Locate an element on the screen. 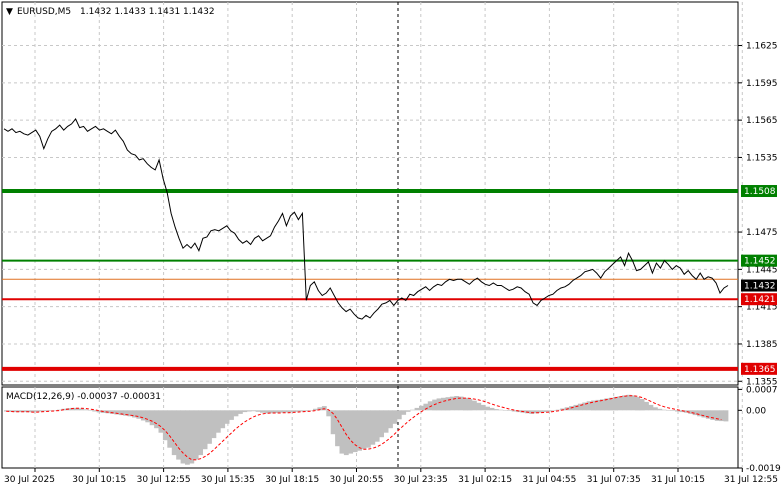 This screenshot has width=781, height=489. price-tick-label: 1.1535 is located at coordinates (762, 158).